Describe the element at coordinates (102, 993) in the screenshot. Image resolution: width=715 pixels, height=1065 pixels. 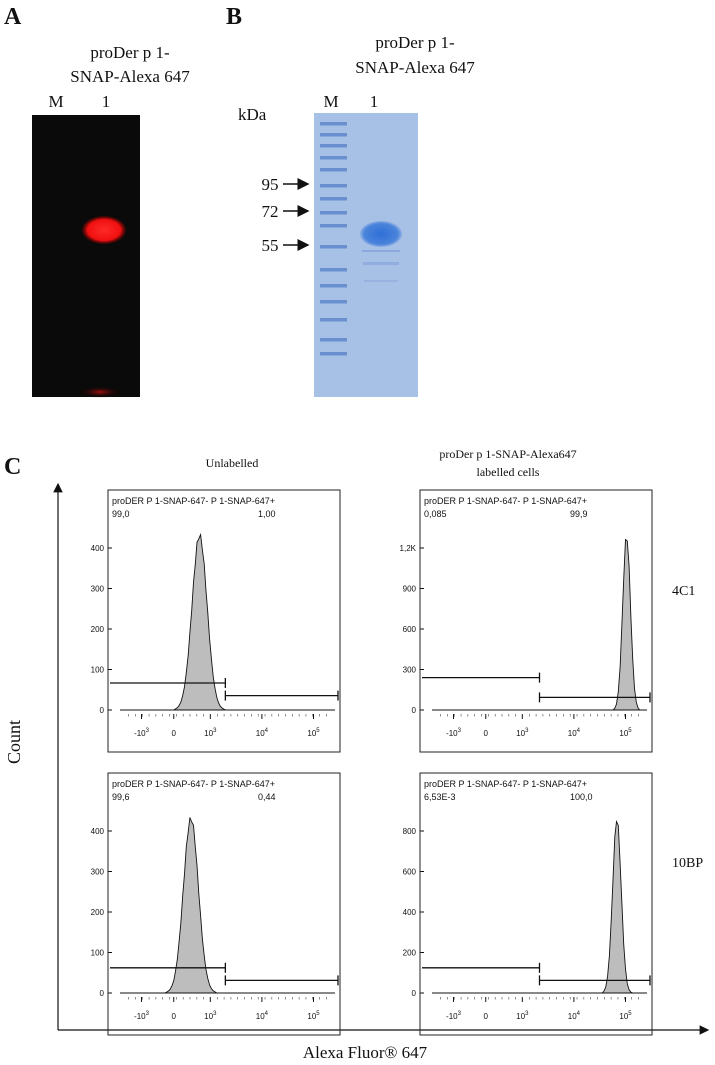
I see `y-tick-label: 0` at that location.